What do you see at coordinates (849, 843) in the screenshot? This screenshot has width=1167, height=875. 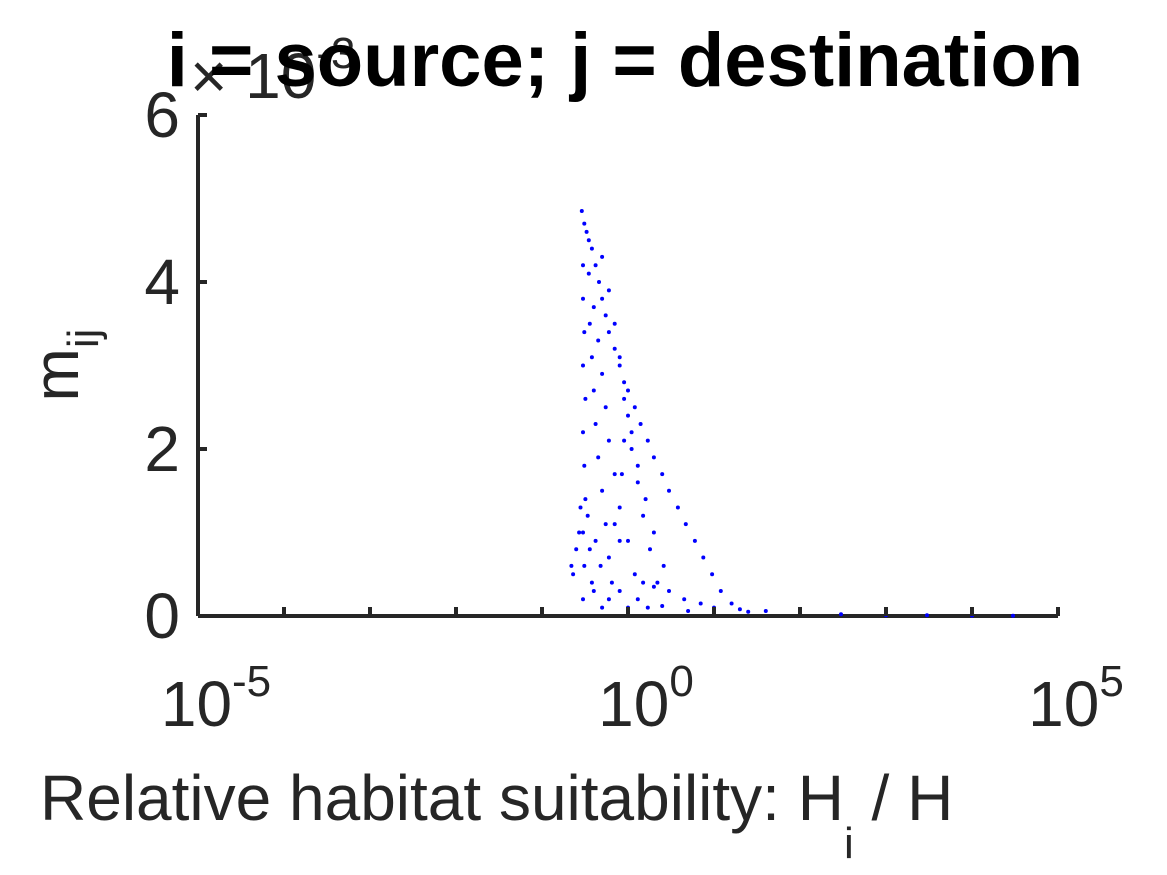 I see `x-axis-label-sub: i` at bounding box center [849, 843].